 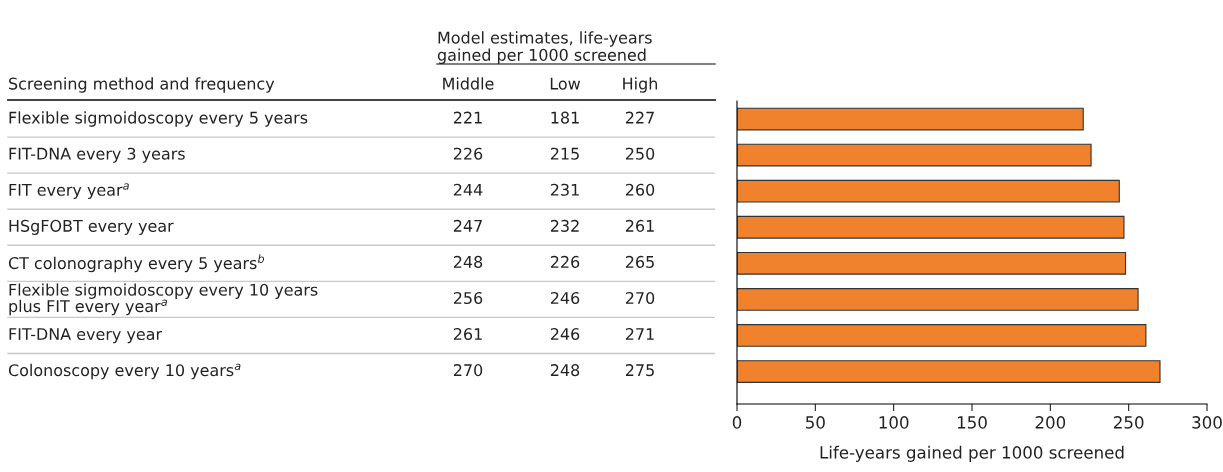 What do you see at coordinates (97, 155) in the screenshot?
I see `category-label: FIT-DNA every 3 years` at bounding box center [97, 155].